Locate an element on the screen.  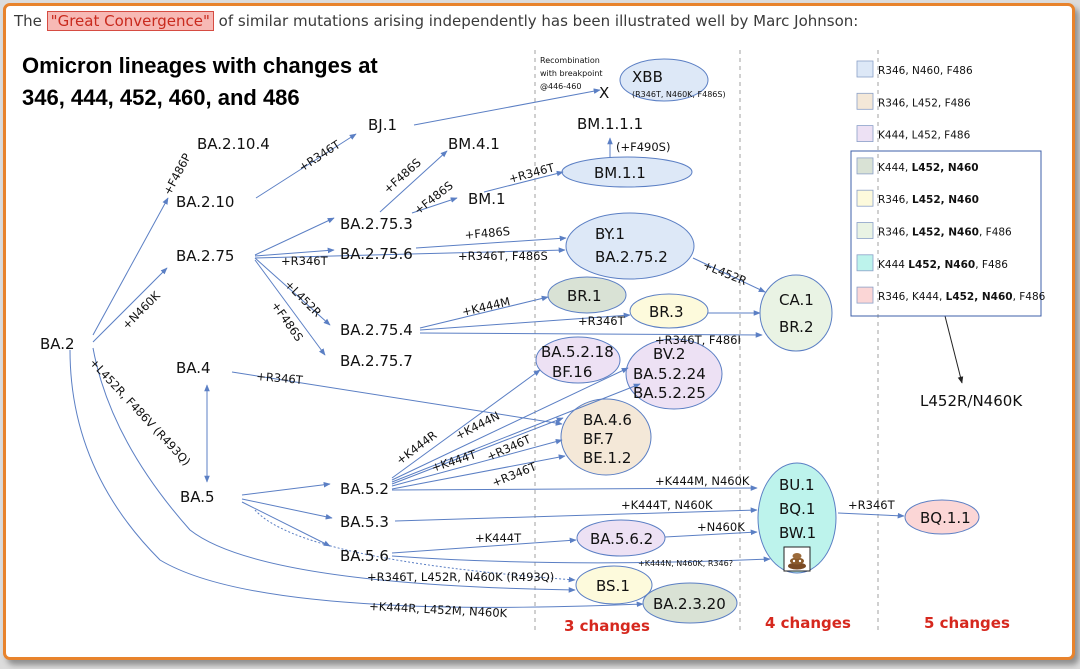
legend-label-7-part-1: K444 is located at coordinates (893, 265).